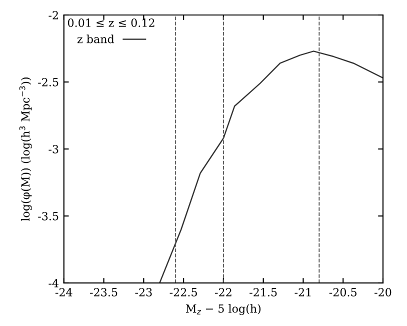 The image size is (407, 326). I want to click on y-tick-label: -2.5, so click(48, 82).